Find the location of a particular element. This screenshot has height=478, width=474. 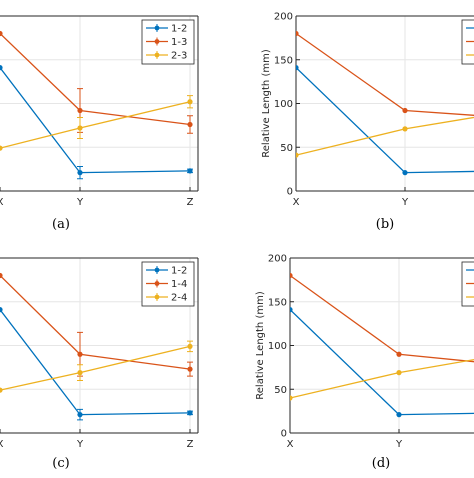

legend-label: 1-3 is located at coordinates (179, 42).